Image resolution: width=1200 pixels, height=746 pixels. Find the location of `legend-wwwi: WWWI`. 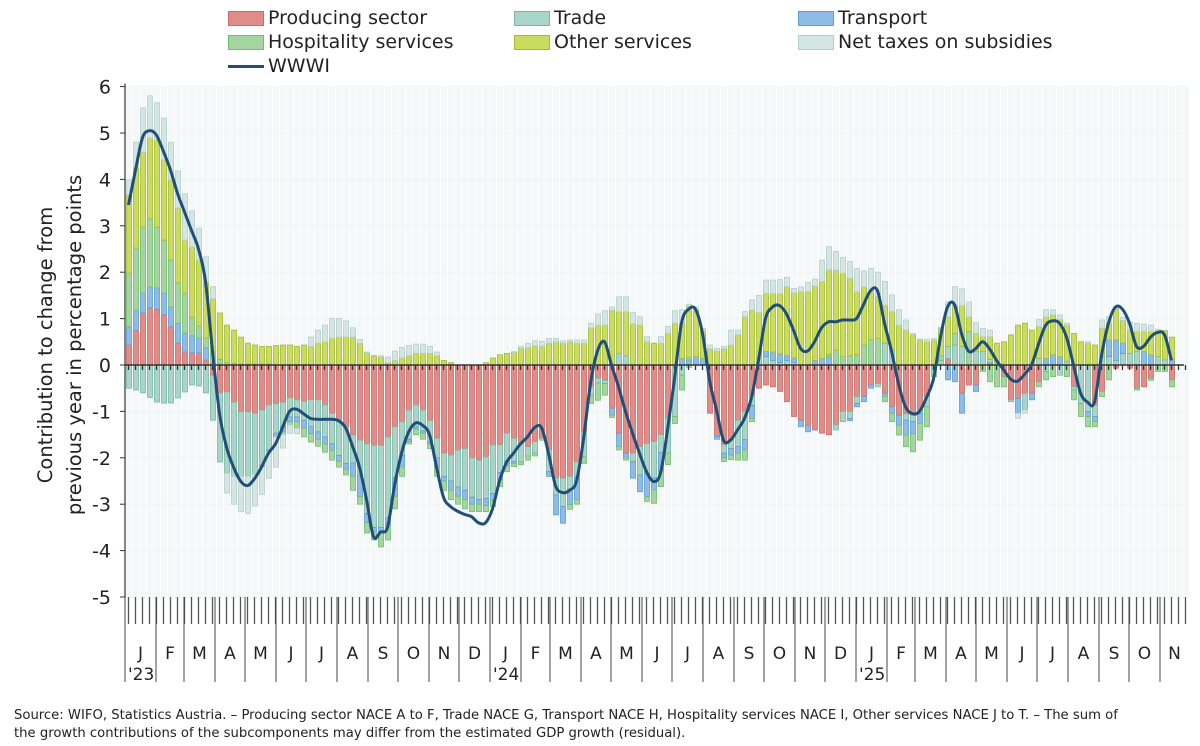

legend-wwwi: WWWI is located at coordinates (279, 66).